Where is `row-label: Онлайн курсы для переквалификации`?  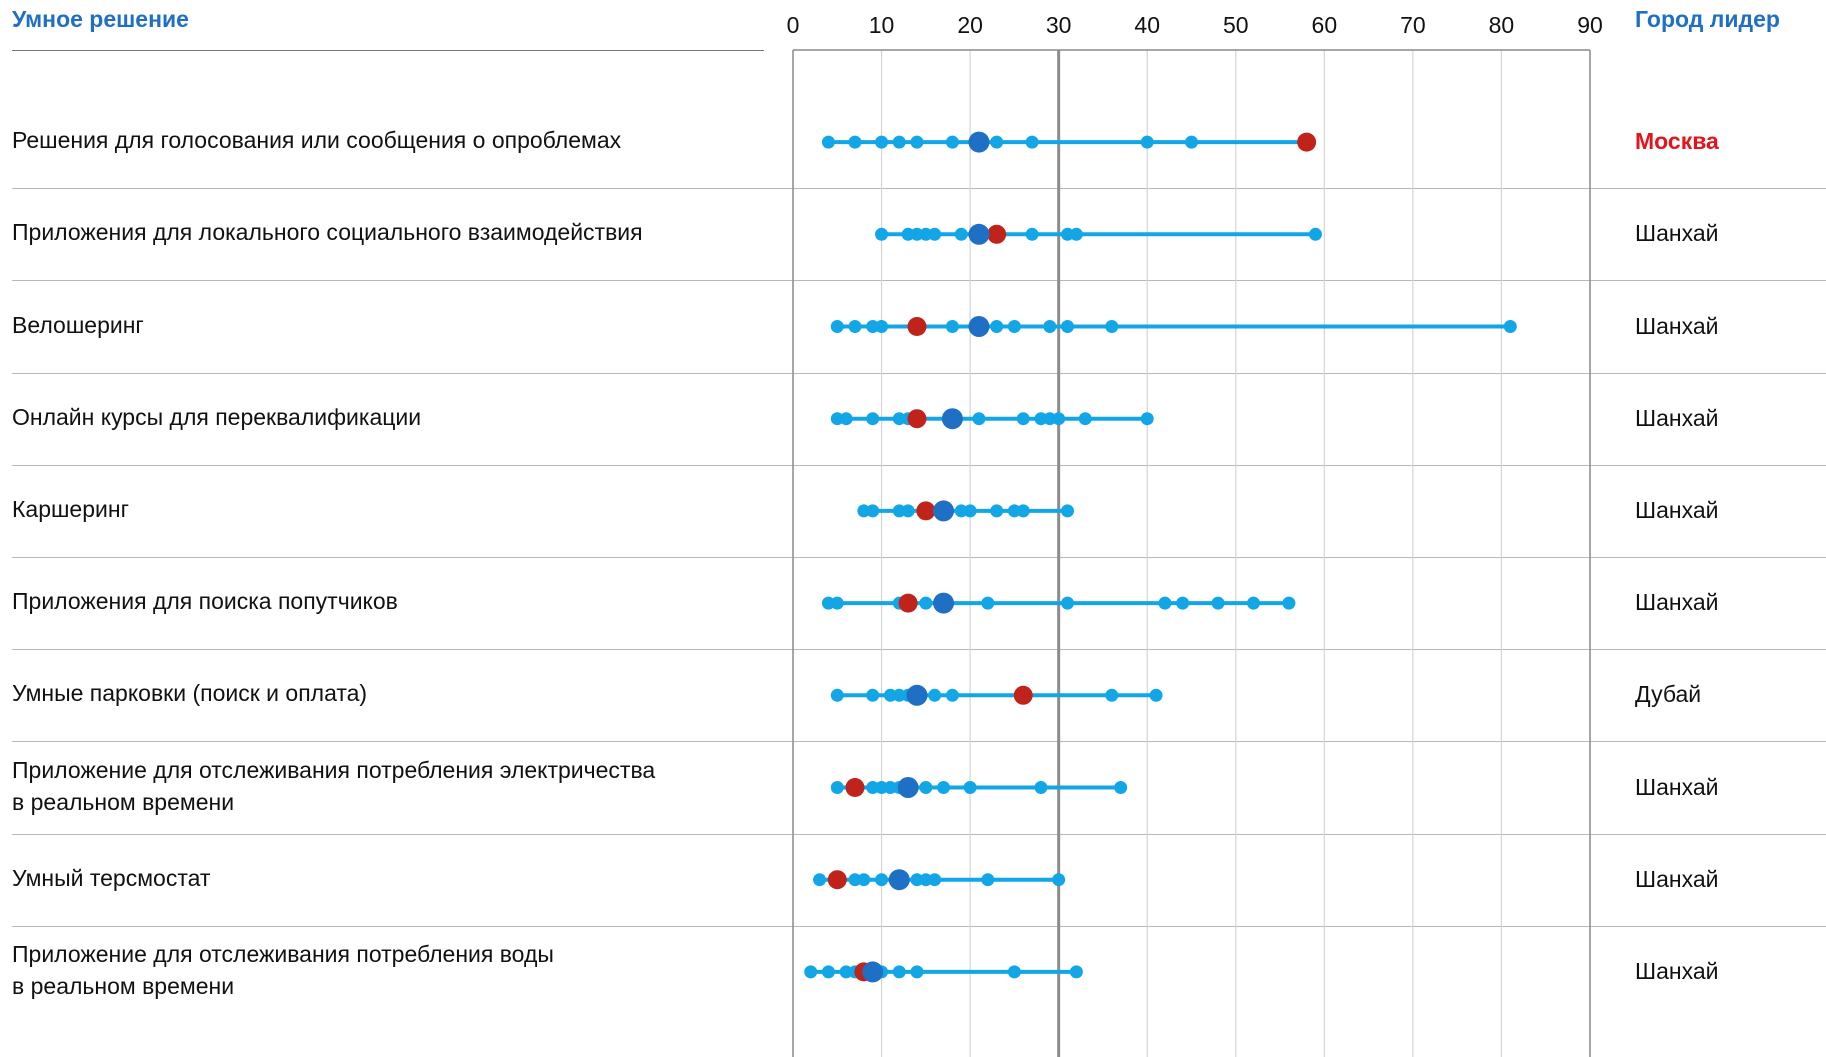
row-label: Онлайн курсы для переквалификации is located at coordinates (392, 417).